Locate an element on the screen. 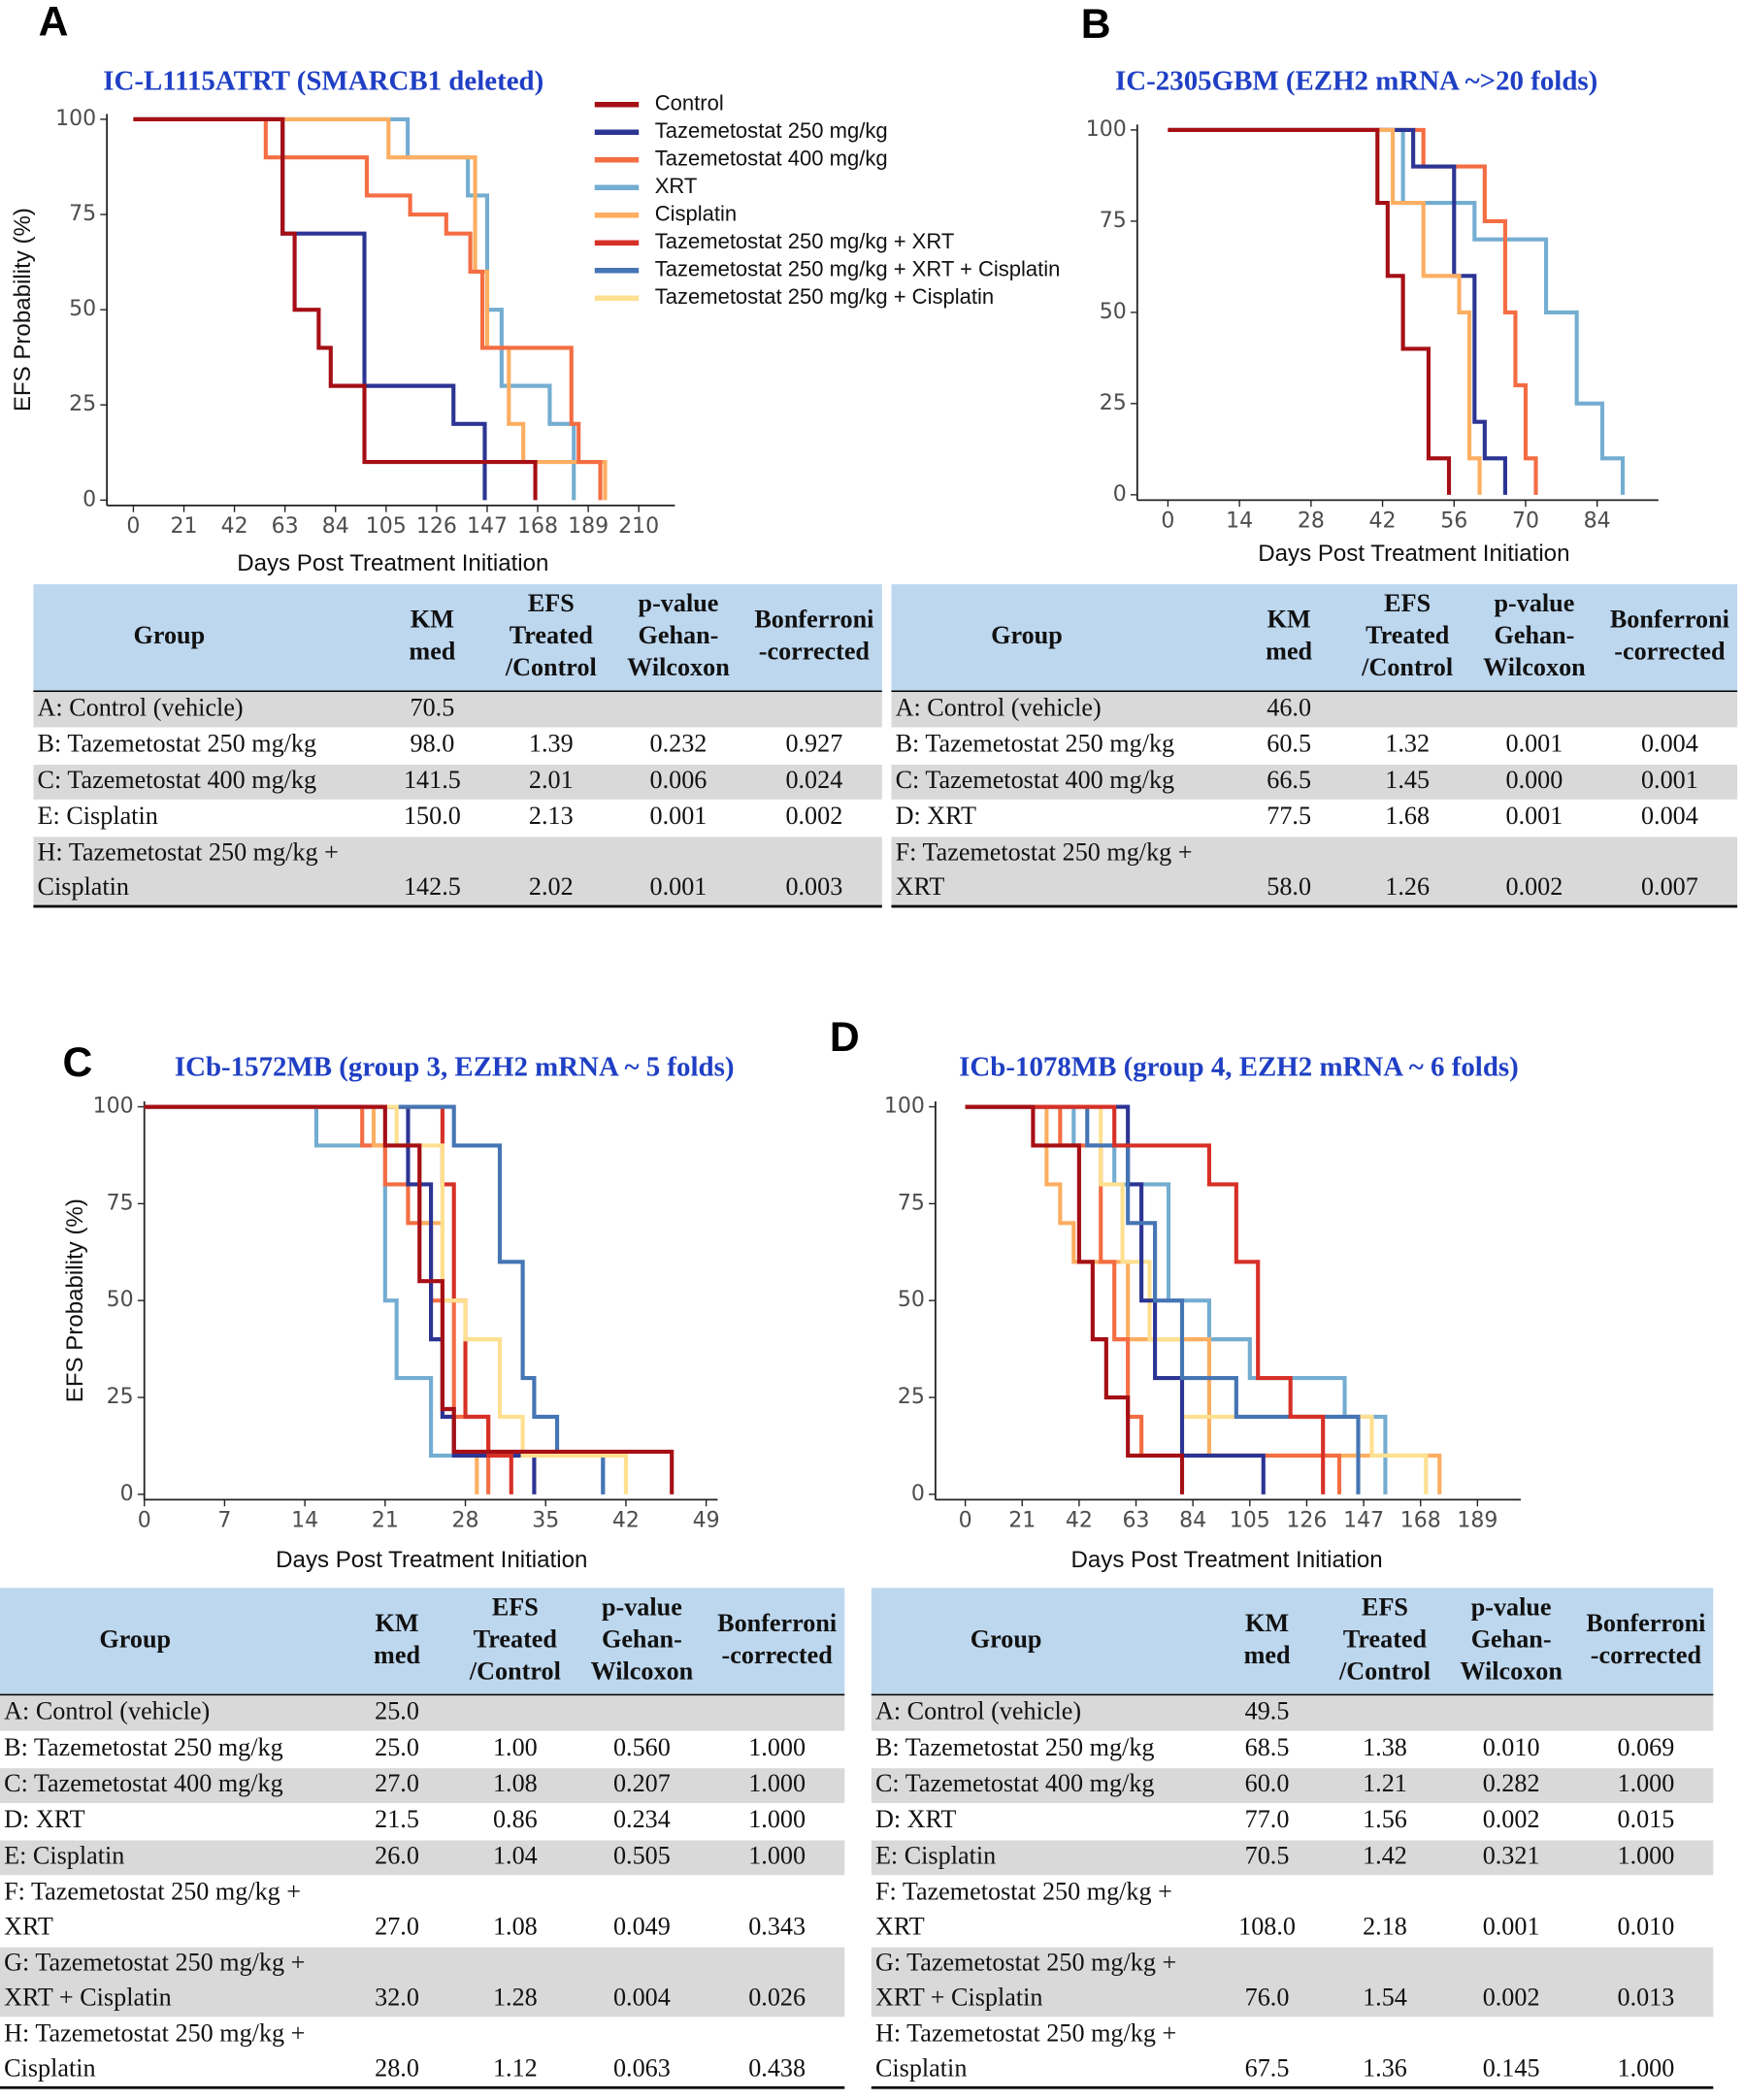  x-tick-label: 35 is located at coordinates (545, 1520).